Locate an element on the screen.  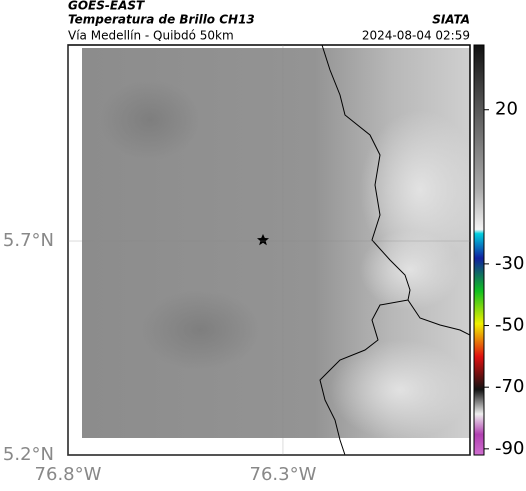
location-marker is located at coordinates (263, 240).